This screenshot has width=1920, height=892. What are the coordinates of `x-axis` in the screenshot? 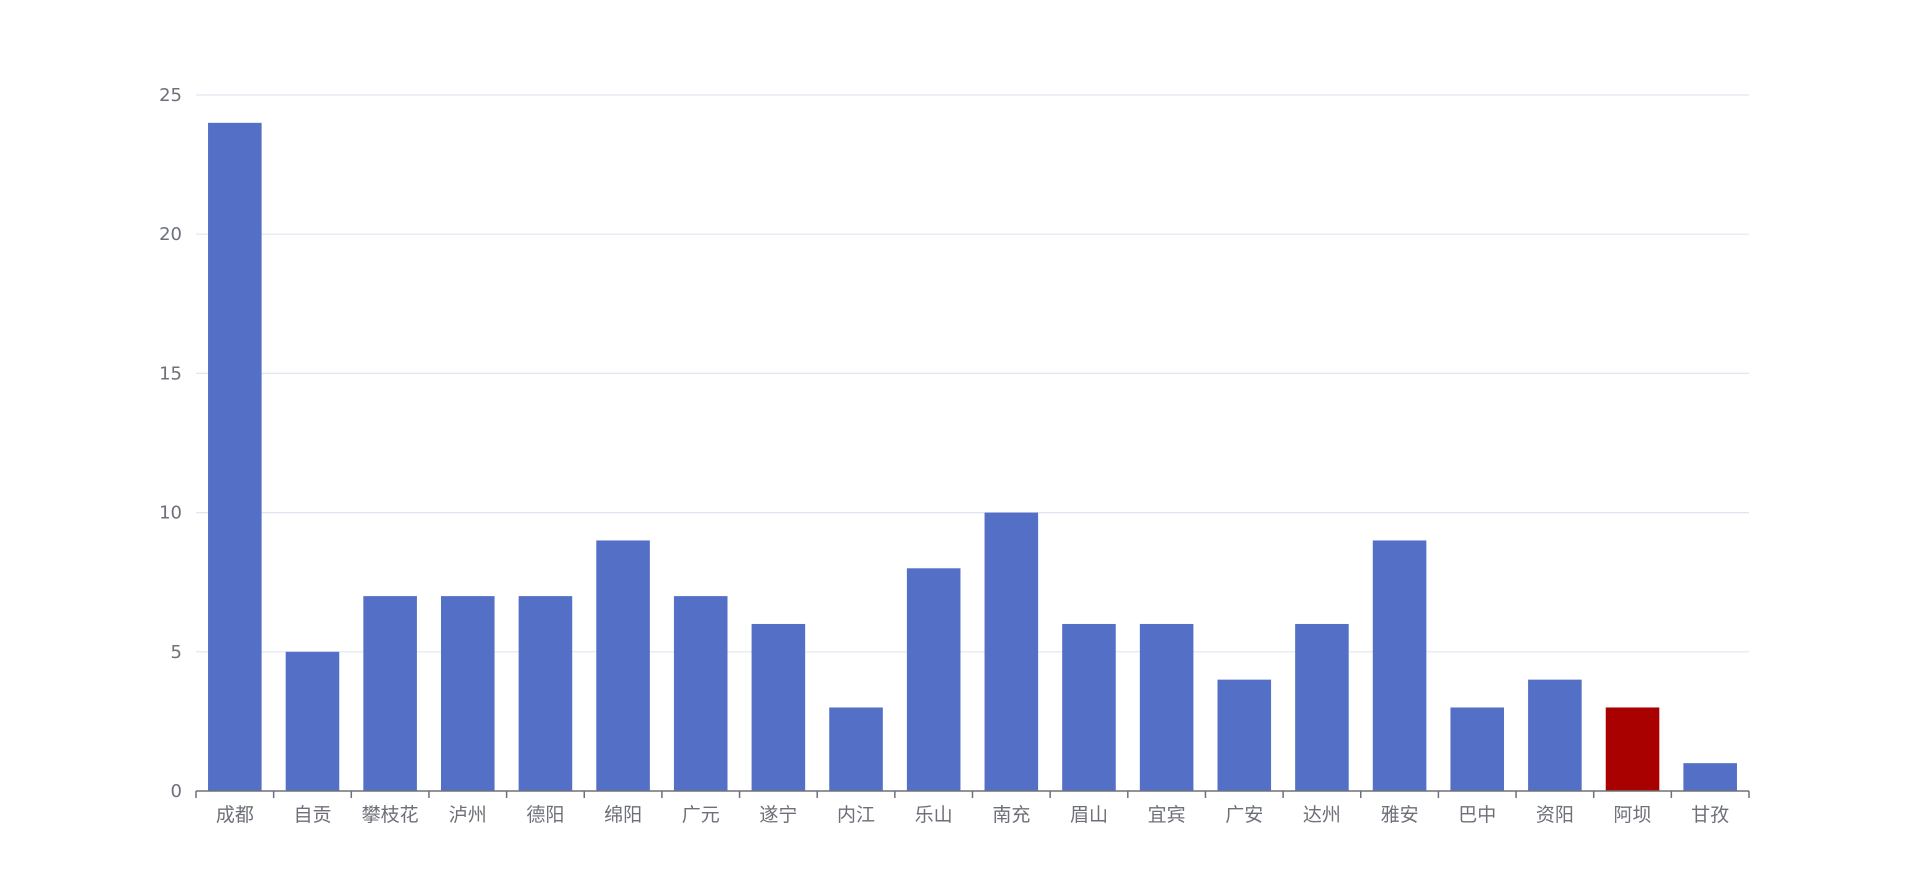 It's located at (972, 794).